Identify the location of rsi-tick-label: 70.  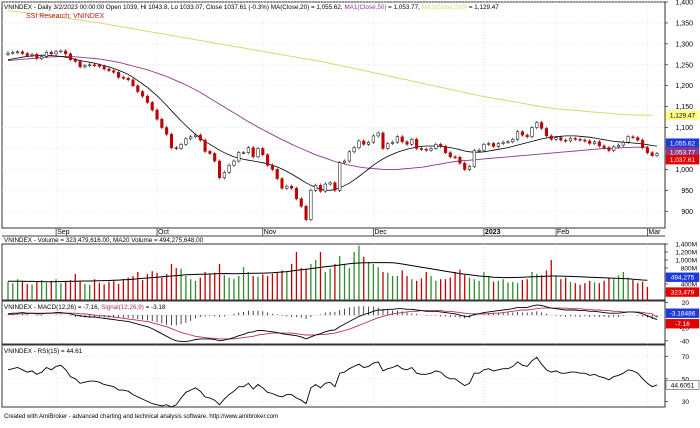
(686, 357).